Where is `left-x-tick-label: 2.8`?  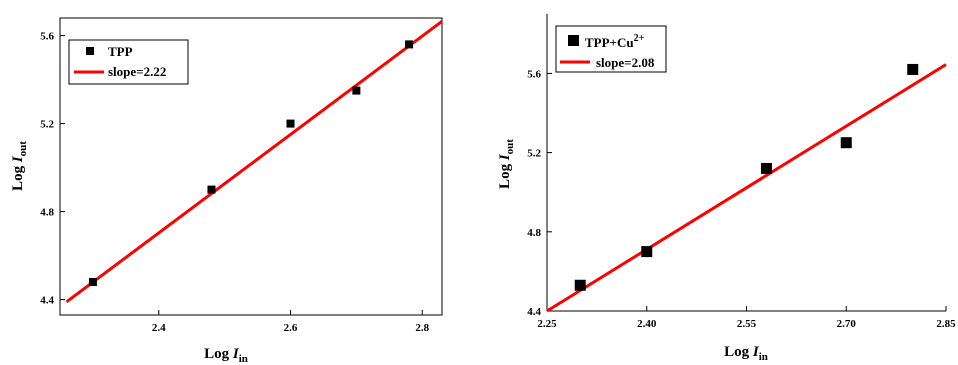
left-x-tick-label: 2.8 is located at coordinates (422, 328).